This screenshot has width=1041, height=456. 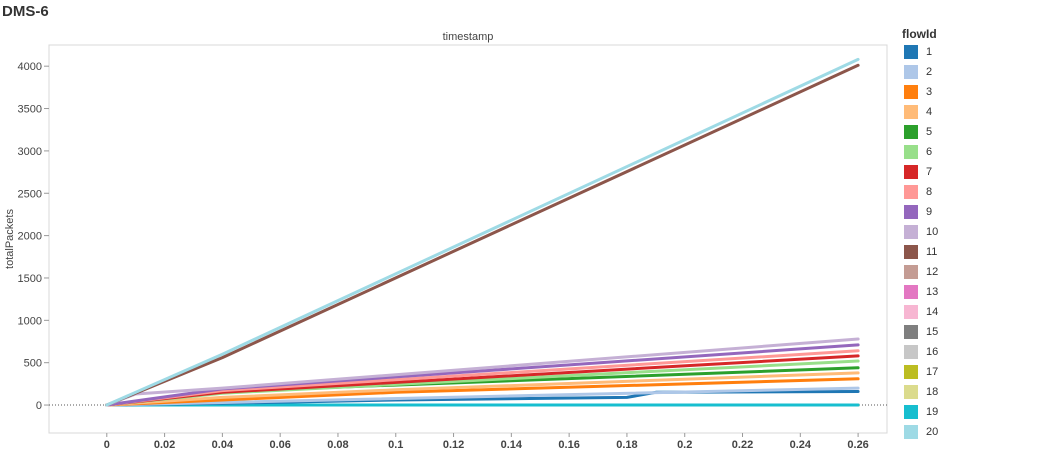 What do you see at coordinates (395, 445) in the screenshot?
I see `x-tick-label: 0.1` at bounding box center [395, 445].